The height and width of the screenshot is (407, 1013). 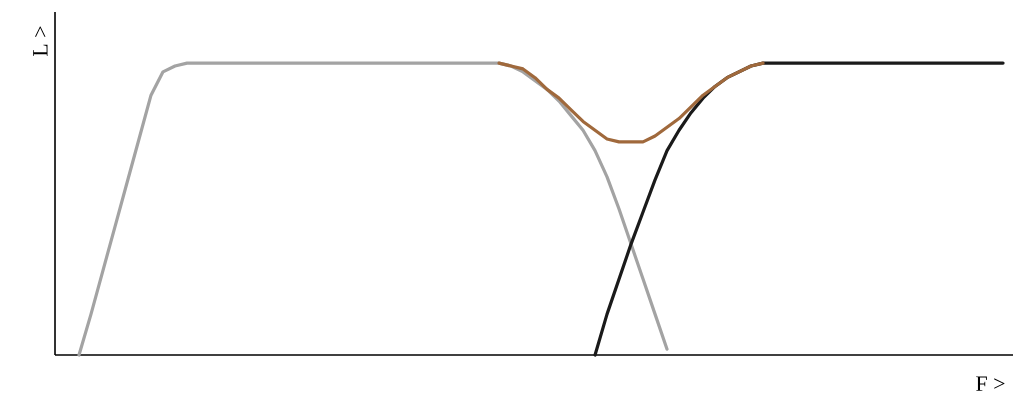 What do you see at coordinates (40, 41) in the screenshot?
I see `y-axis-title: L >` at bounding box center [40, 41].